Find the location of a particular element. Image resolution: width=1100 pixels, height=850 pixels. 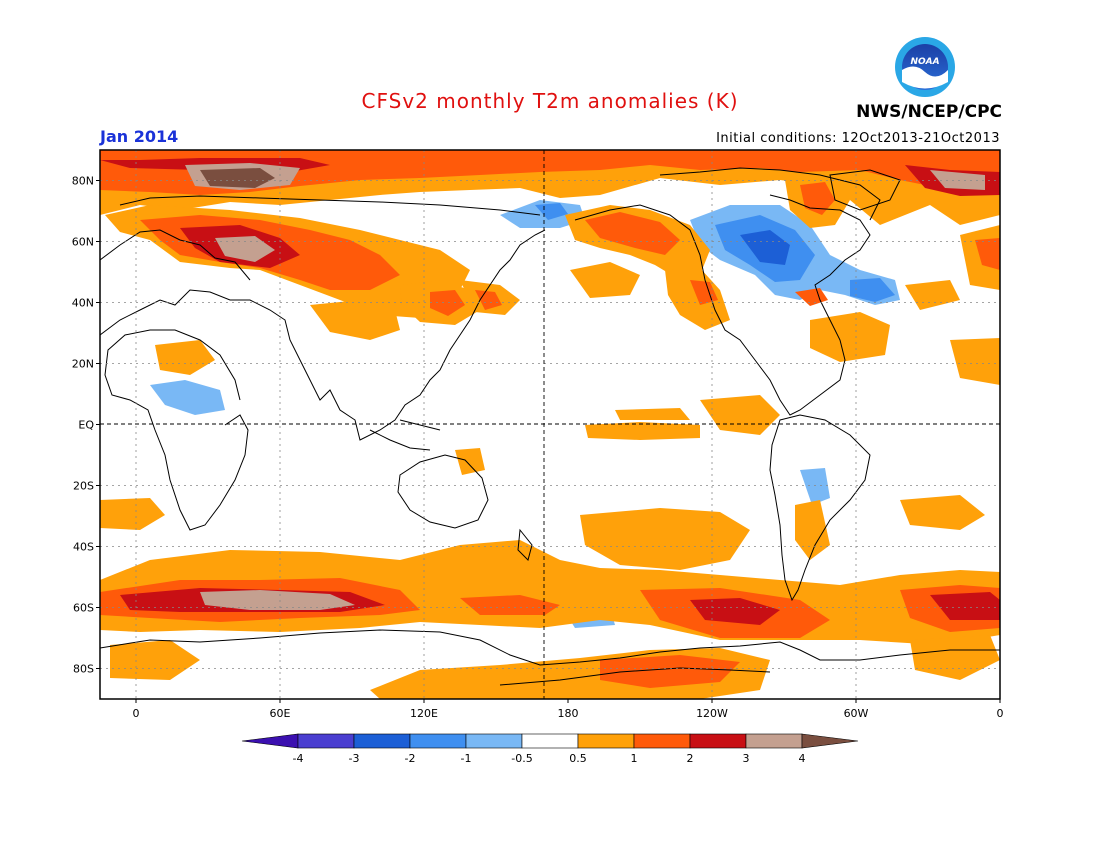

lat-tick-label: 20N is located at coordinates (83, 364).